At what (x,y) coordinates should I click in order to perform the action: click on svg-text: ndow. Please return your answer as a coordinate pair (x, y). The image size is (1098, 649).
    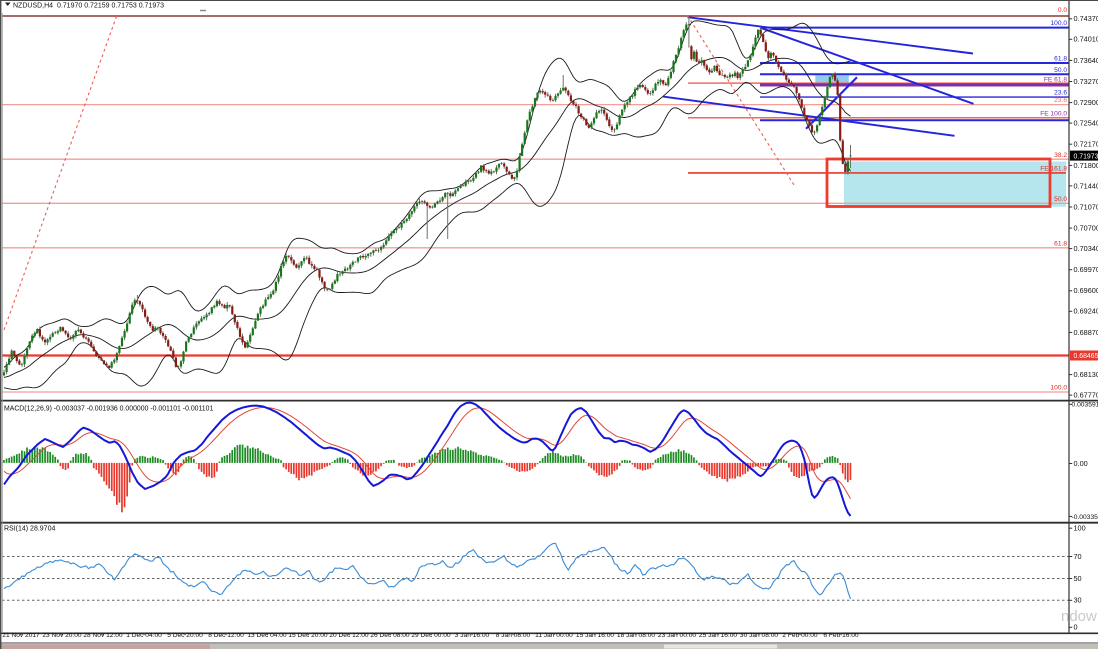
    Looking at the image, I should click on (1079, 616).